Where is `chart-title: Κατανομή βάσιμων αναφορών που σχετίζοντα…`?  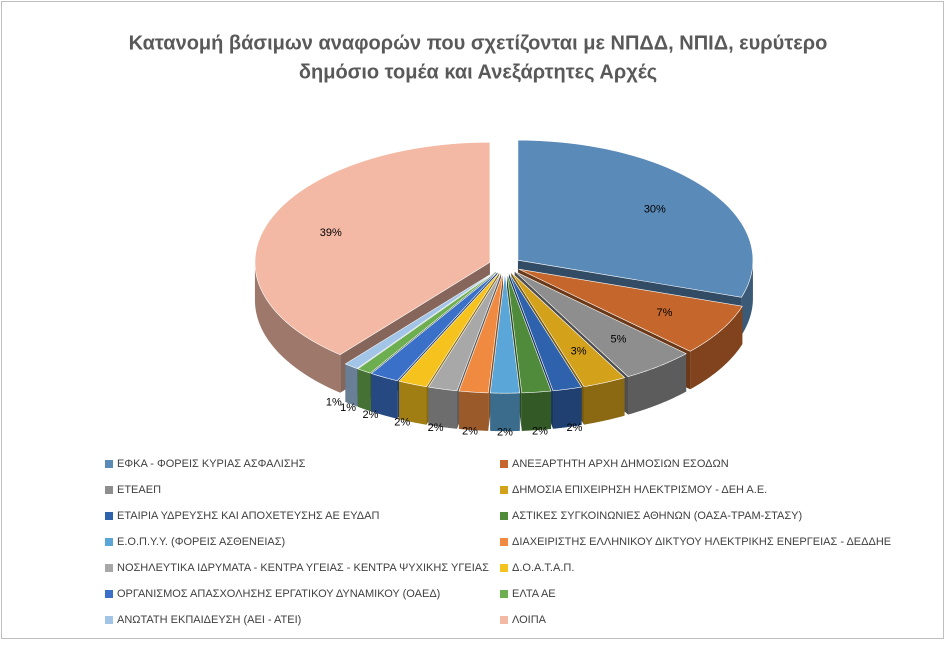
chart-title: Κατανομή βάσιμων αναφορών που σχετίζοντα… is located at coordinates (478, 43).